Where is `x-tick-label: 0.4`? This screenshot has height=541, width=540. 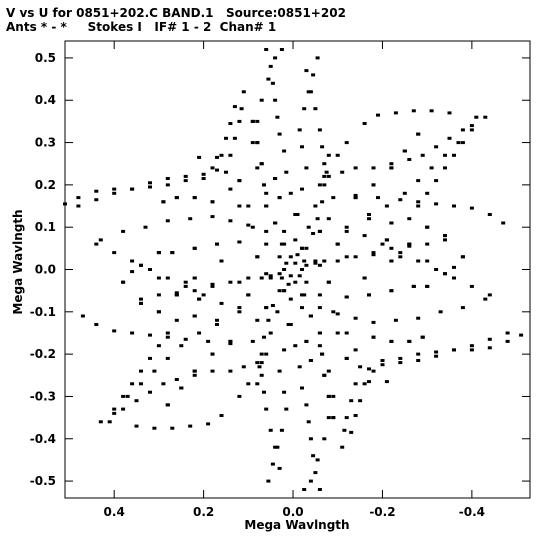
x-tick-label: 0.4 is located at coordinates (114, 512).